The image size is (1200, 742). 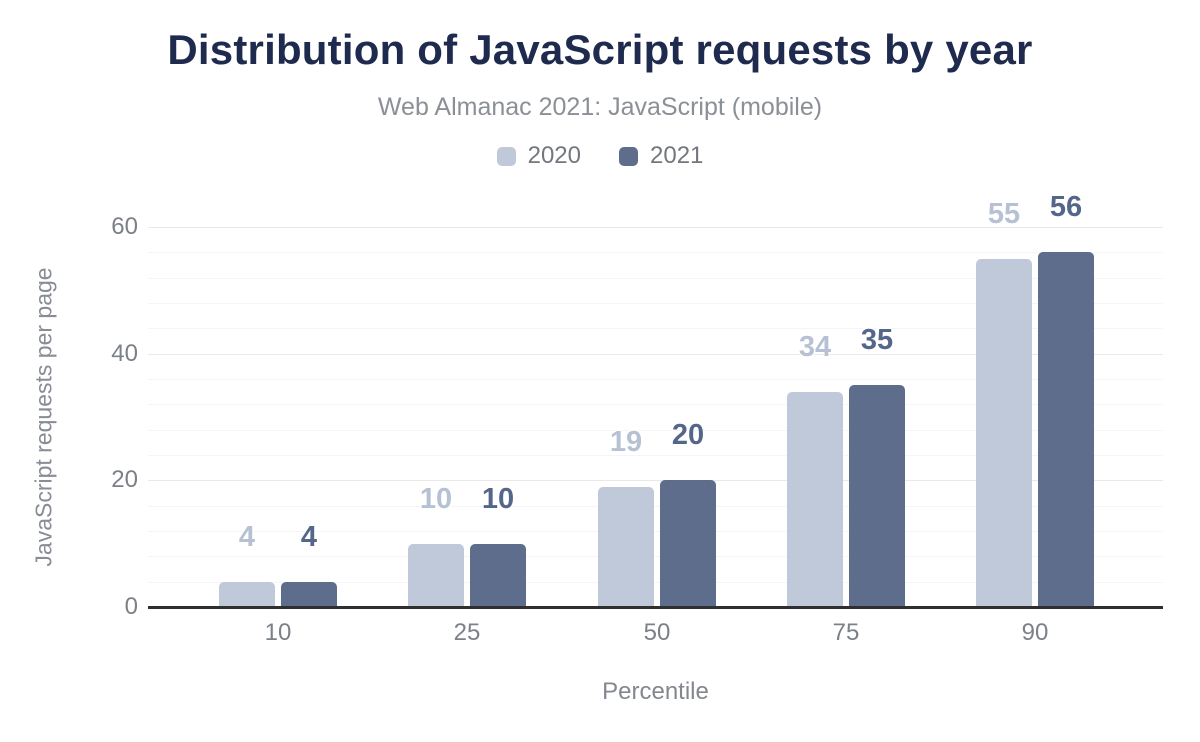 What do you see at coordinates (1004, 214) in the screenshot?
I see `bar-label-2020-p90: 55` at bounding box center [1004, 214].